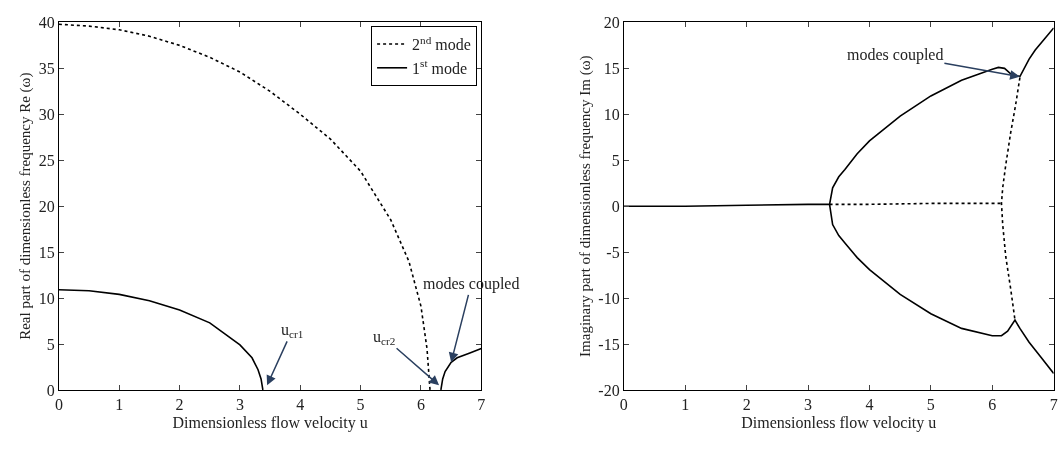  What do you see at coordinates (46, 68) in the screenshot?
I see `y-tick-label: 35` at bounding box center [46, 68].